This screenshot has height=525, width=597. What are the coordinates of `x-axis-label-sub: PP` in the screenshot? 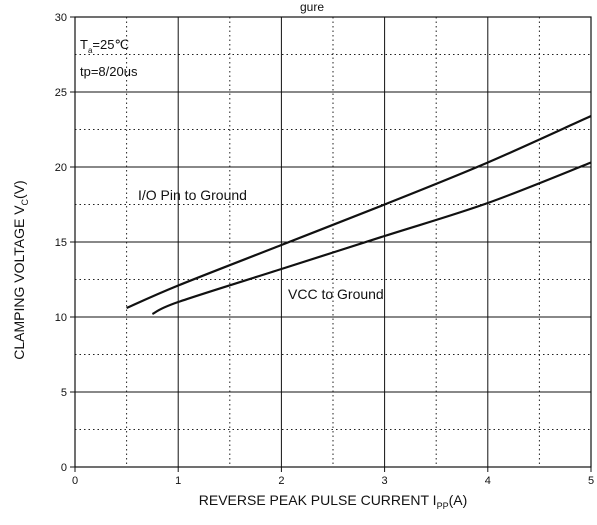 It's located at (443, 506).